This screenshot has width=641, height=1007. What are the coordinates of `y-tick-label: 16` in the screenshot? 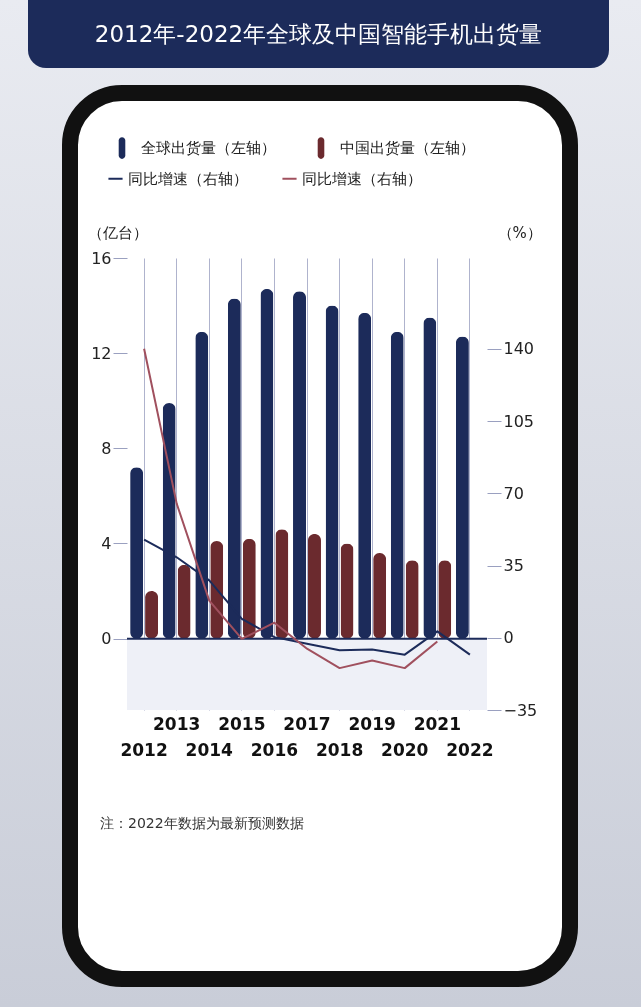 It's located at (101, 258).